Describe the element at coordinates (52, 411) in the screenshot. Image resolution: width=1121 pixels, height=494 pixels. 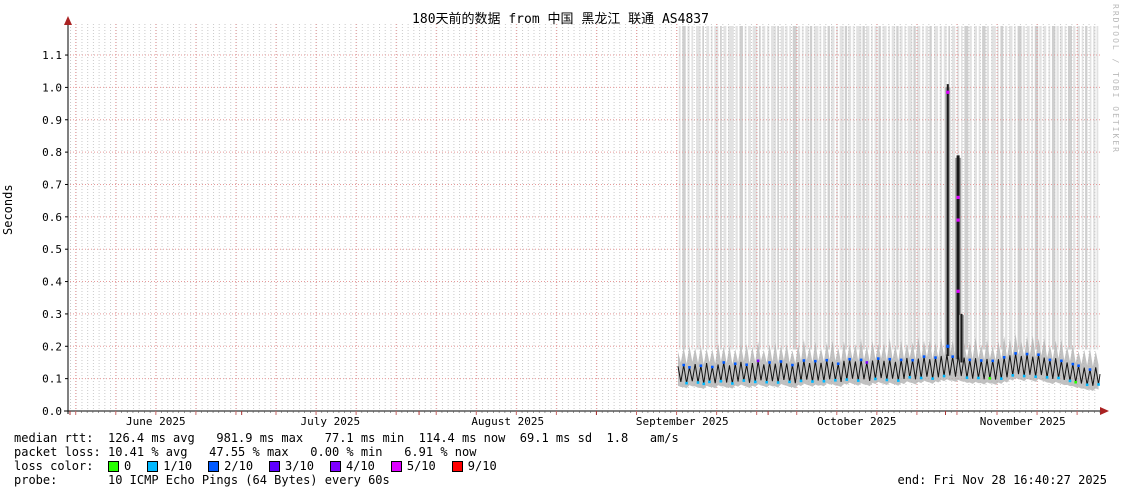
I see `svg-text: 0.0` at that location.